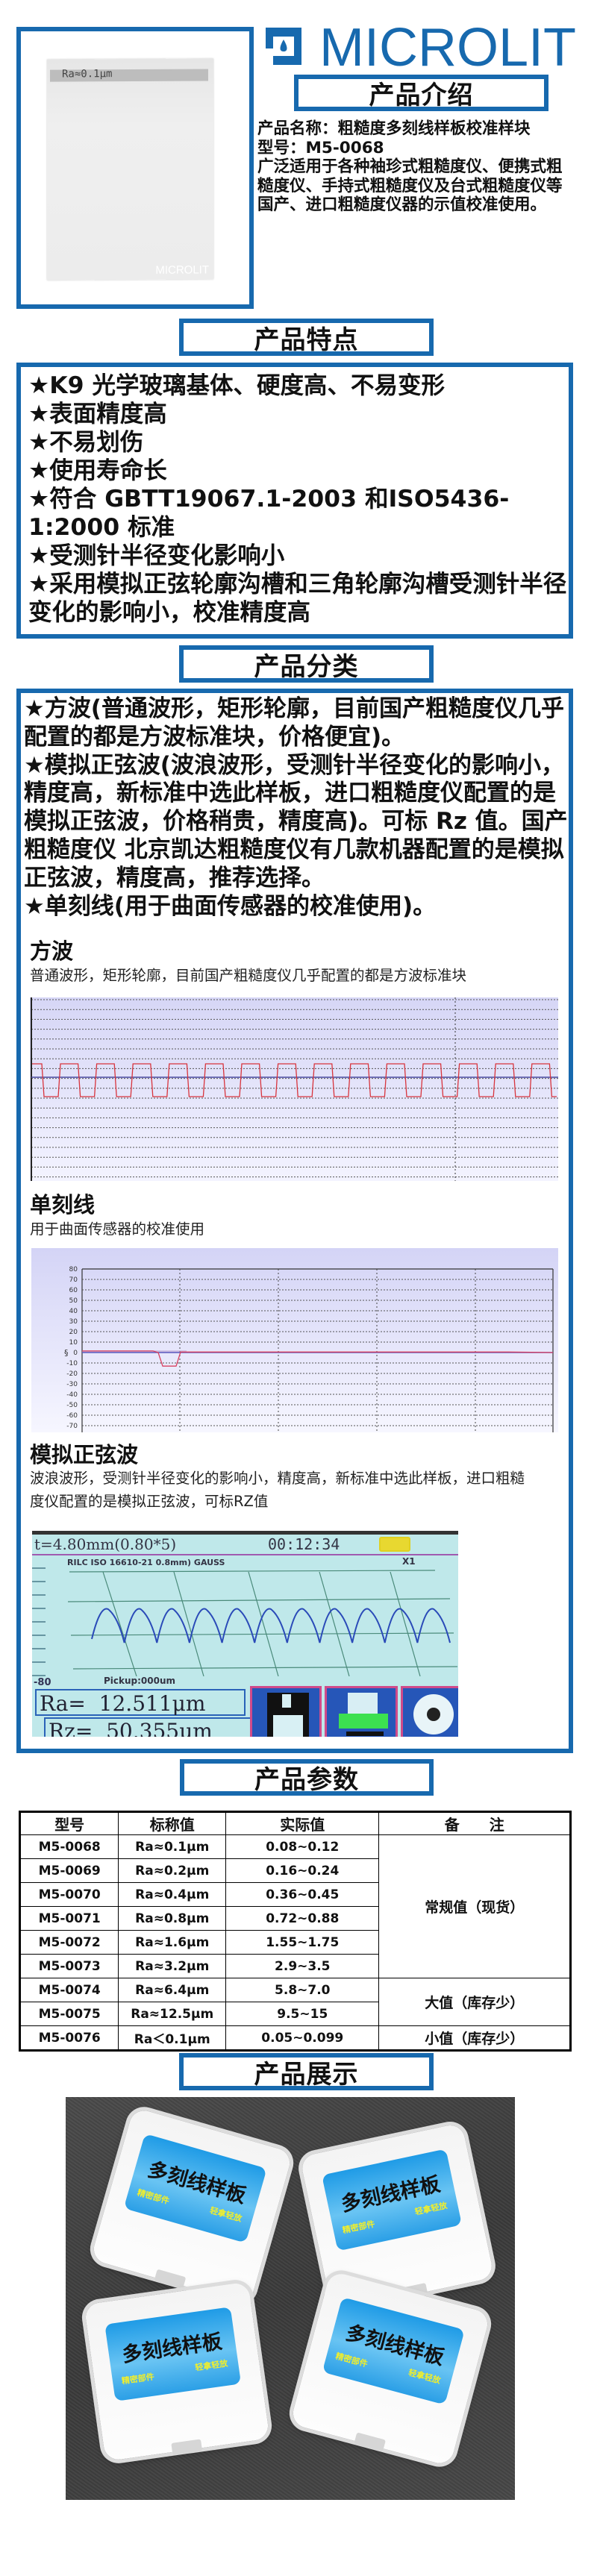 The height and width of the screenshot is (2576, 597). Describe the element at coordinates (134, 1351) in the screenshot. I see `deviation-fill` at that location.